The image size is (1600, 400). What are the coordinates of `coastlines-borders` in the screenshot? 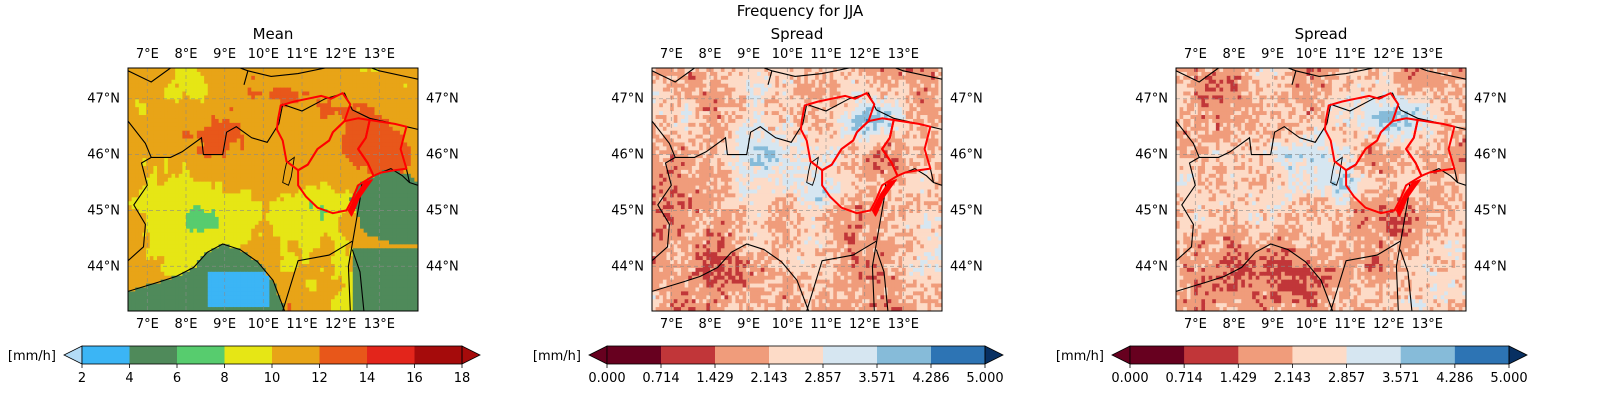 It's located at (1321, 189).